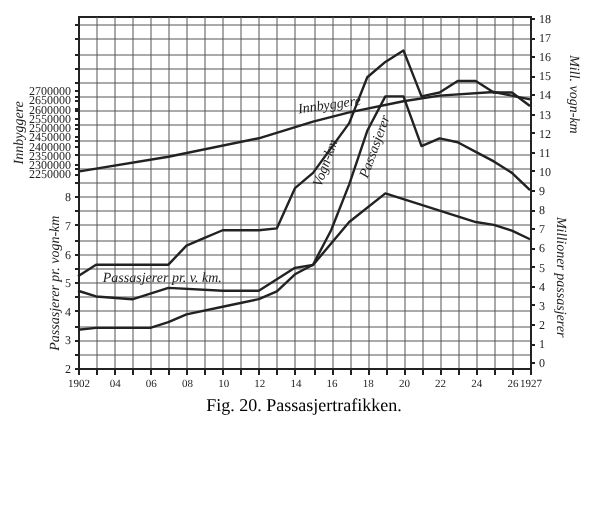 The width and height of the screenshot is (600, 528). I want to click on text: Fig. 20. Passasjertrafikken., so click(304, 405).